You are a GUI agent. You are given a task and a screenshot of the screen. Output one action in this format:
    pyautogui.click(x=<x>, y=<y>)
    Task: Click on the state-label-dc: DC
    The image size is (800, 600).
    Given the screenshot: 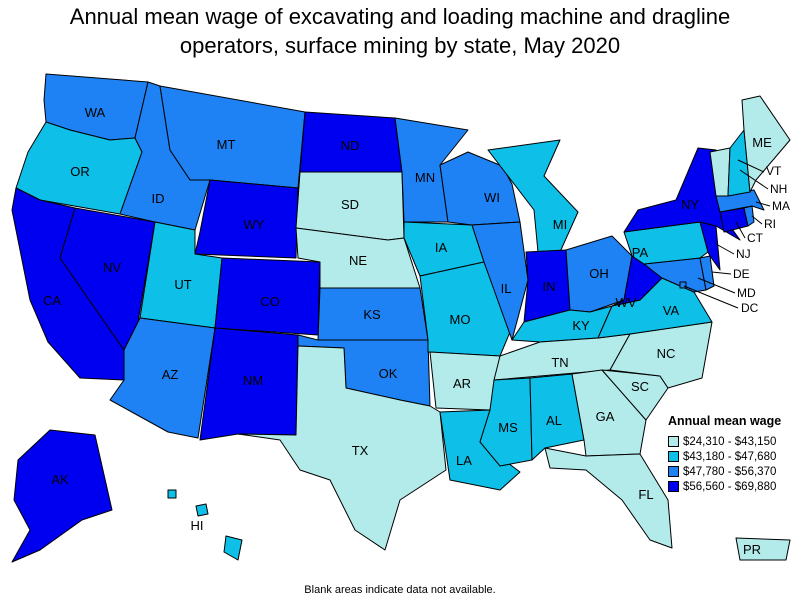 What is the action you would take?
    pyautogui.click(x=750, y=308)
    